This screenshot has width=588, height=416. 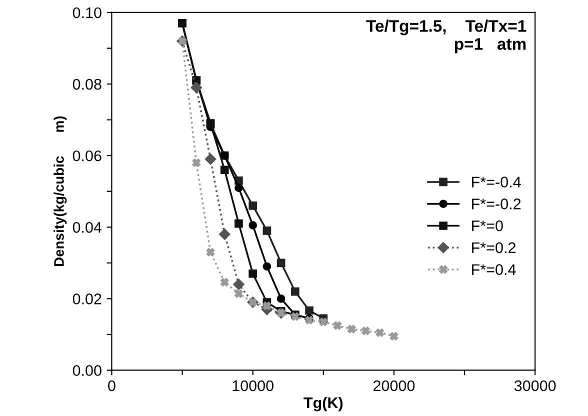 I want to click on legend-label: F*=0.4, so click(x=494, y=269).